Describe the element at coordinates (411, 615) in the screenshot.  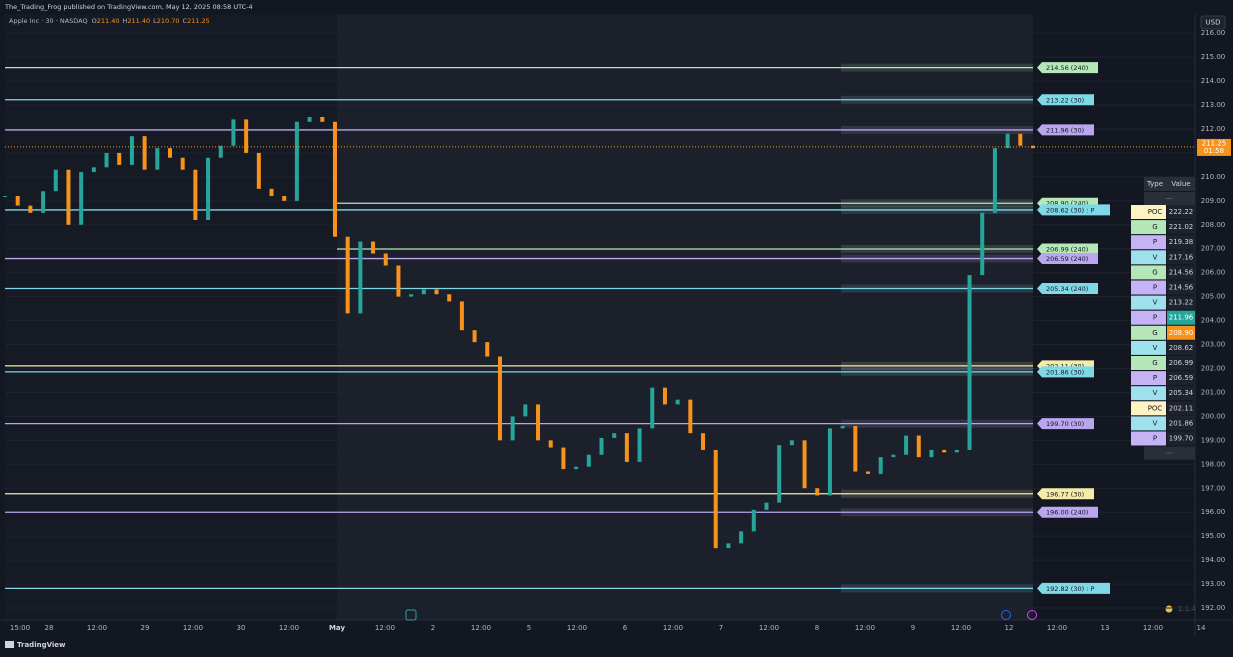
I see `dividend-marker` at that location.